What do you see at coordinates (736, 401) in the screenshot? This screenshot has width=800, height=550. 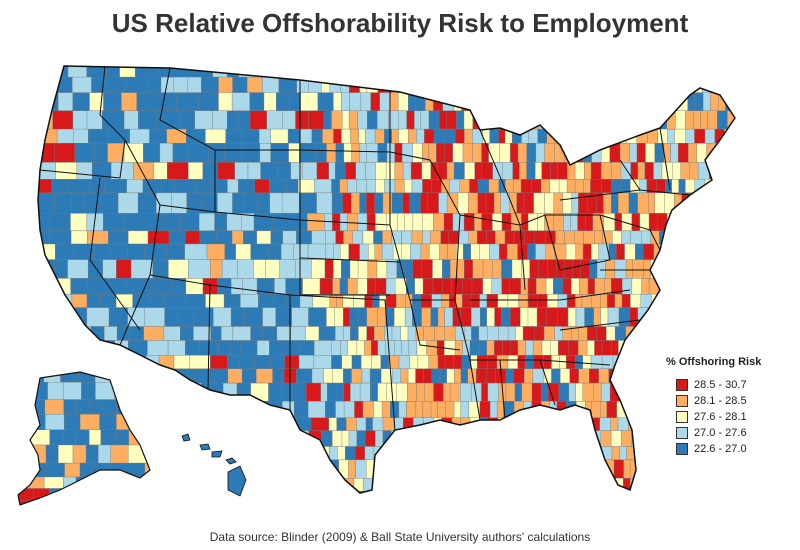 I see `legend-item: 28.1 - 28.5` at bounding box center [736, 401].